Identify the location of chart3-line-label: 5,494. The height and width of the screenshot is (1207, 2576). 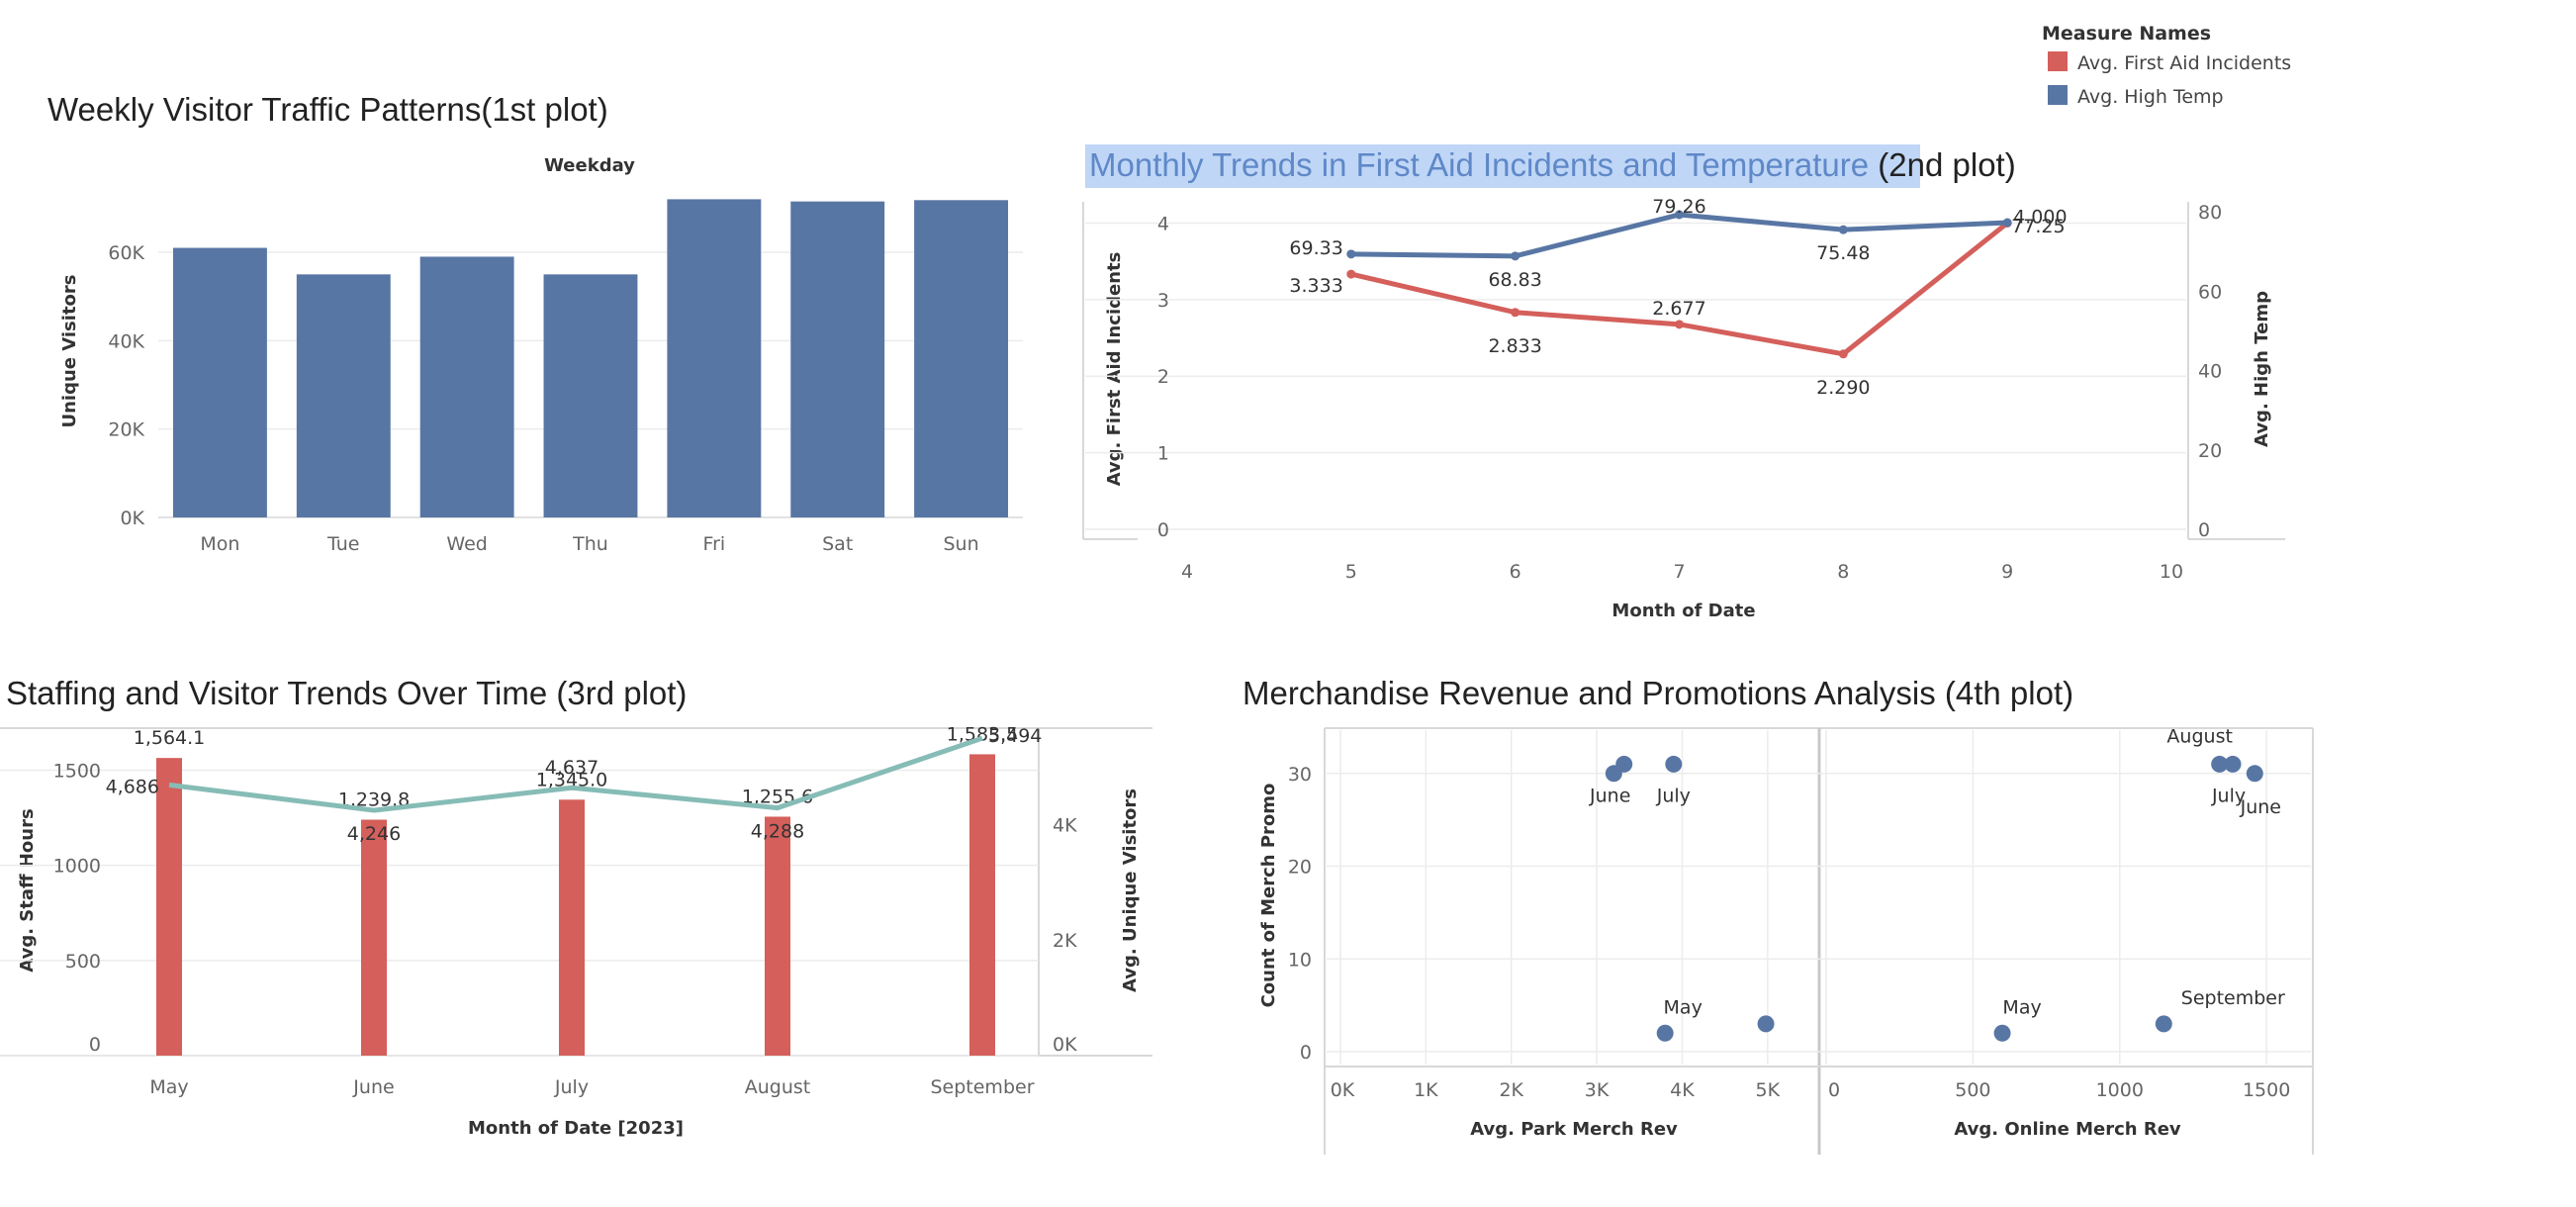
(1015, 736).